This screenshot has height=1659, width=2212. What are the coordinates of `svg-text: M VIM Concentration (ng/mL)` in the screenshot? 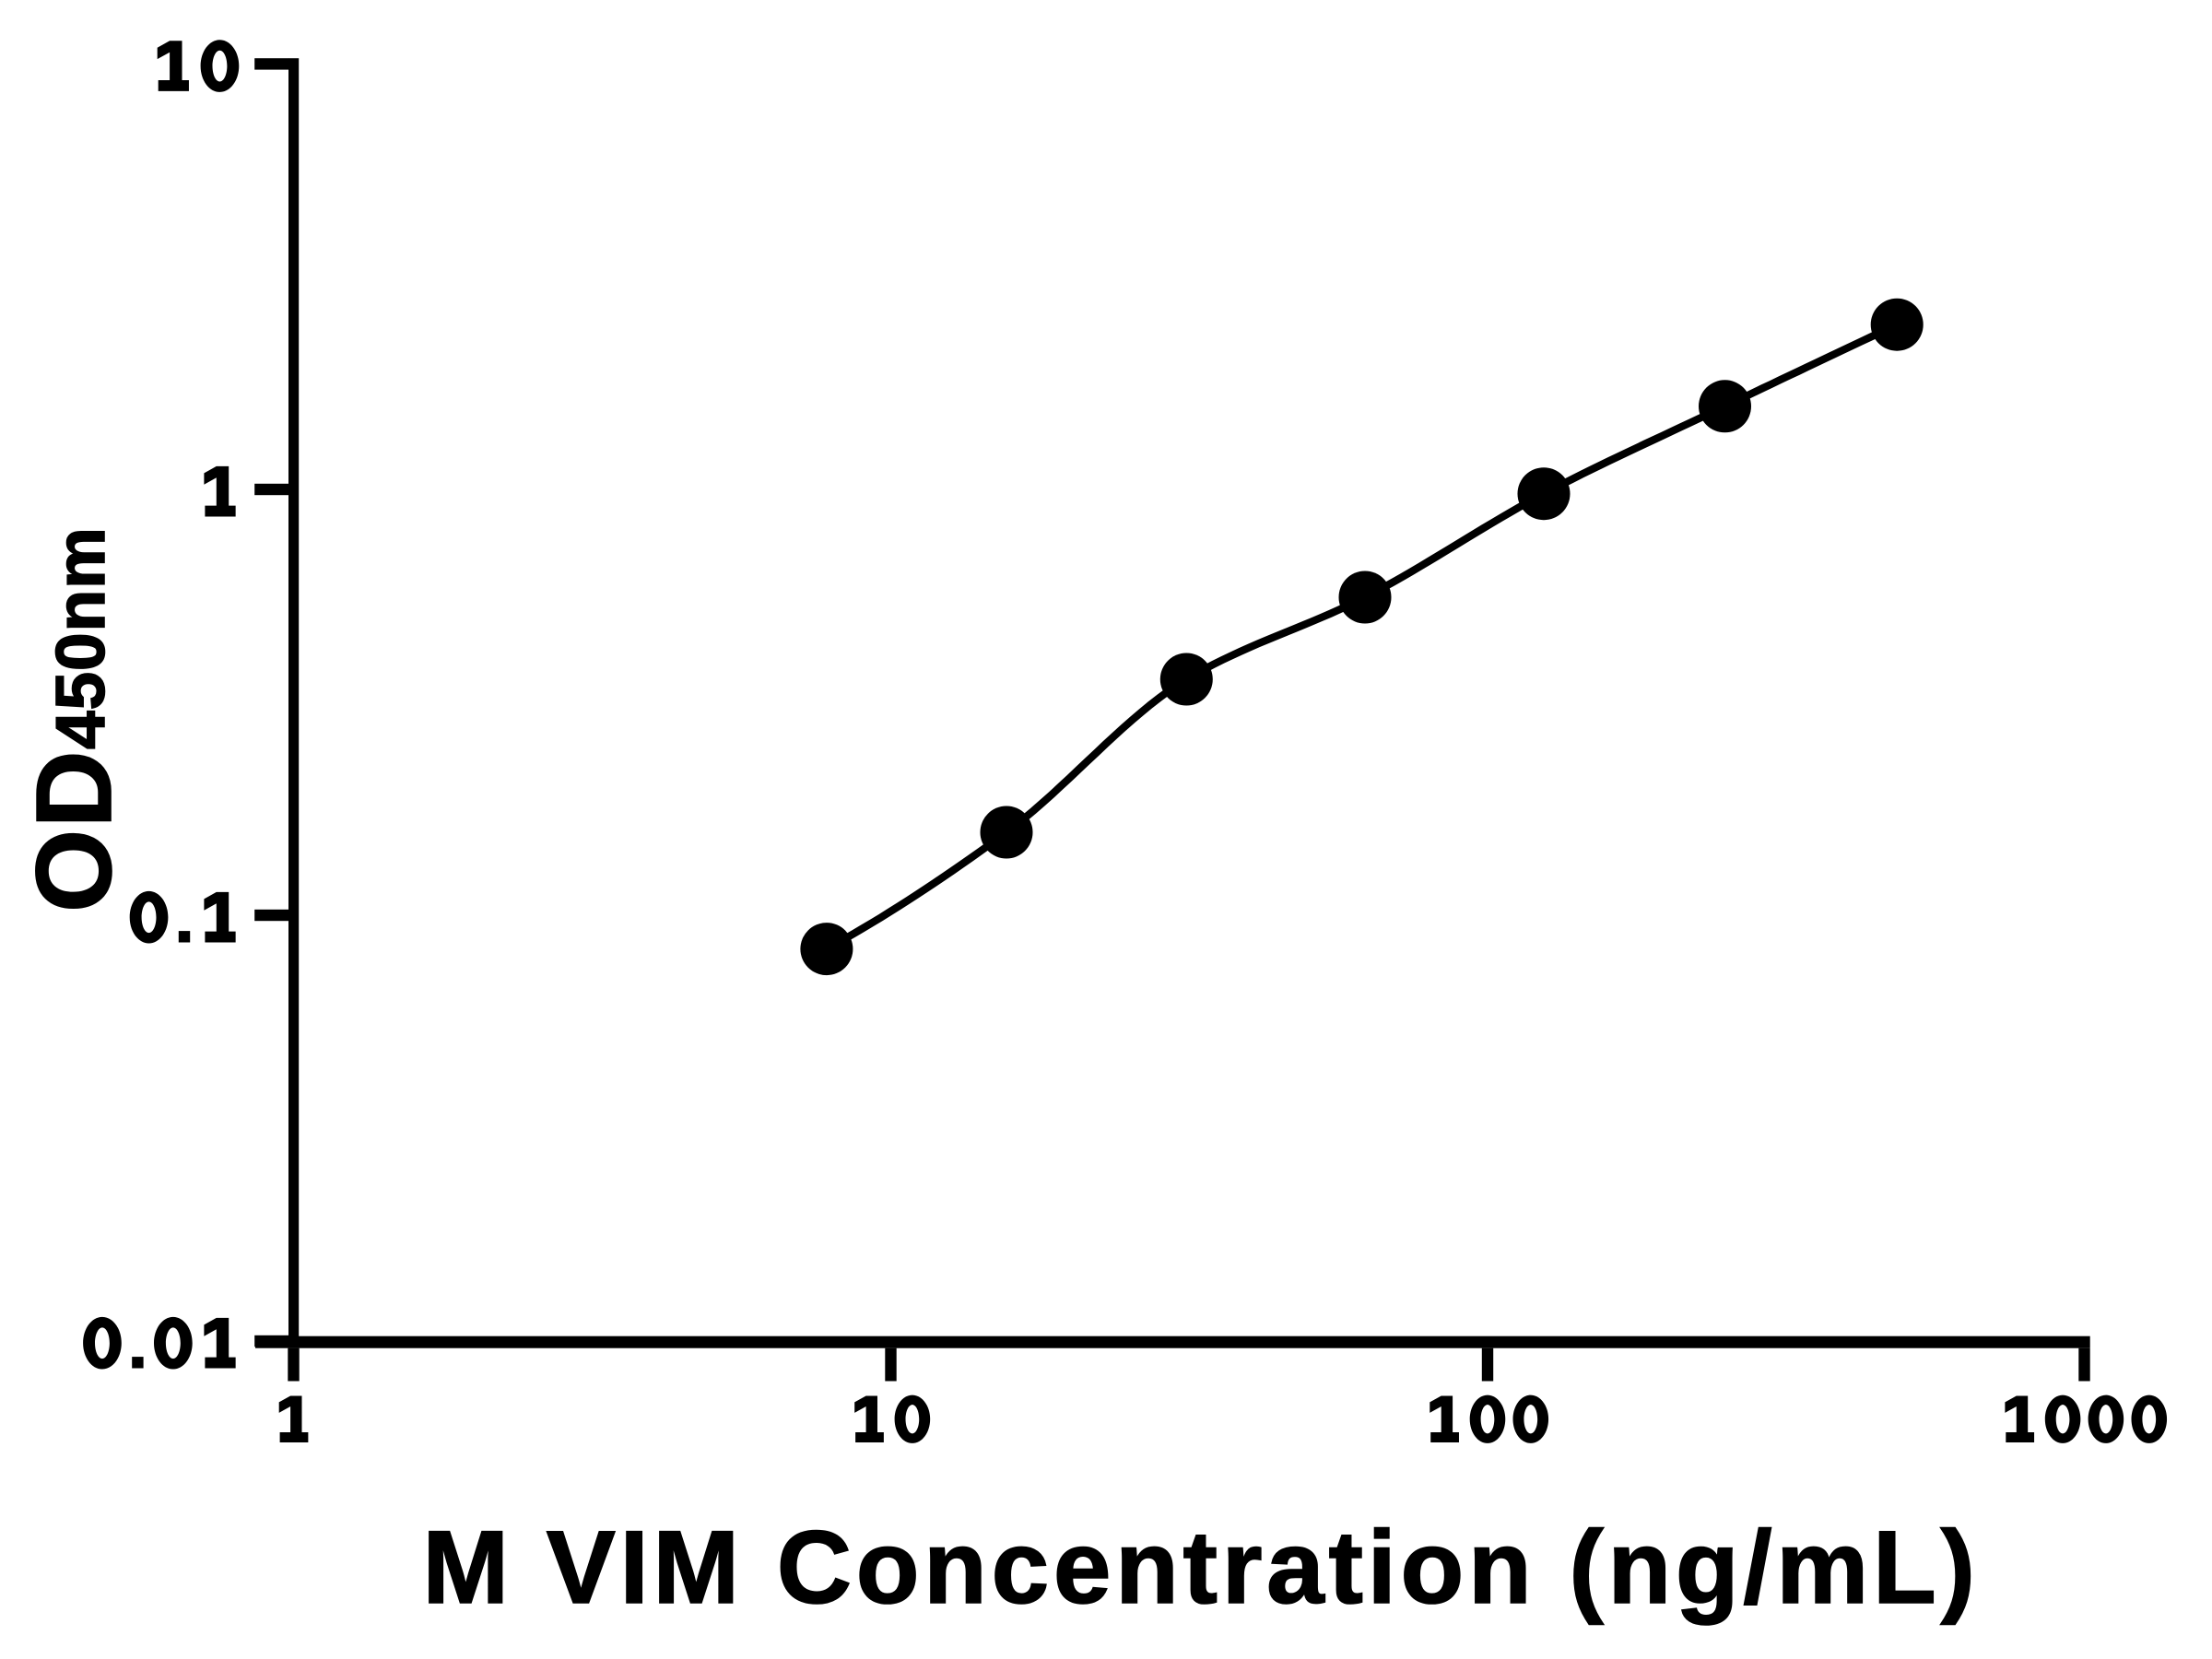 It's located at (1200, 1567).